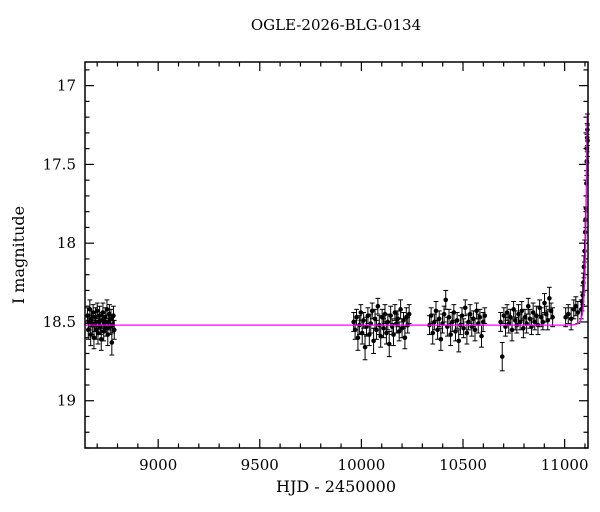 Image resolution: width=600 pixels, height=512 pixels. Describe the element at coordinates (18, 255) in the screenshot. I see `y-axis-label: I magnitude` at that location.